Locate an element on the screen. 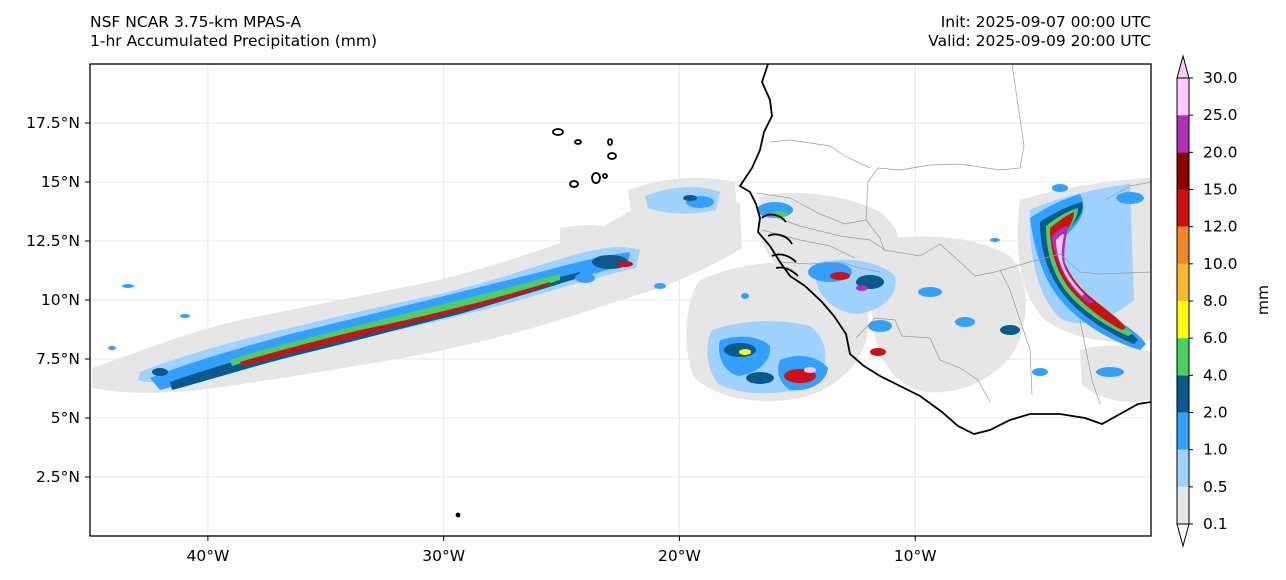 The height and width of the screenshot is (580, 1286). field-title: 1-hr Accumulated Precipitation (mm) is located at coordinates (233, 41).